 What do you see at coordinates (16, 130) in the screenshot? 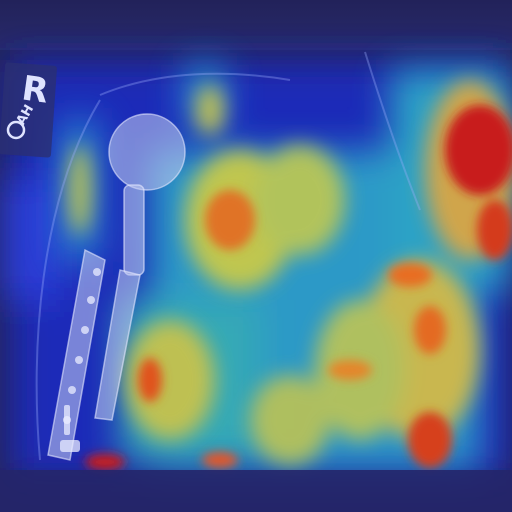
I see `side-marker-ring` at bounding box center [16, 130].